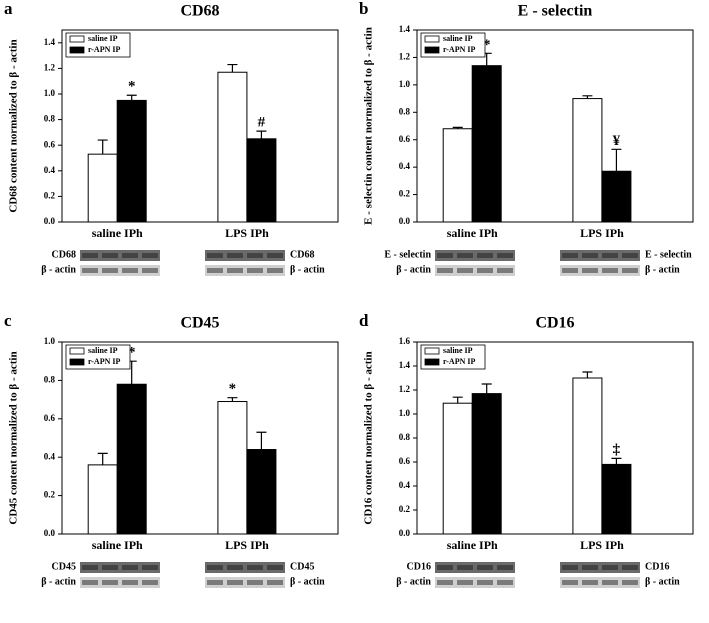 The width and height of the screenshot is (709, 623). I want to click on blot-label: E - selectin, so click(668, 254).